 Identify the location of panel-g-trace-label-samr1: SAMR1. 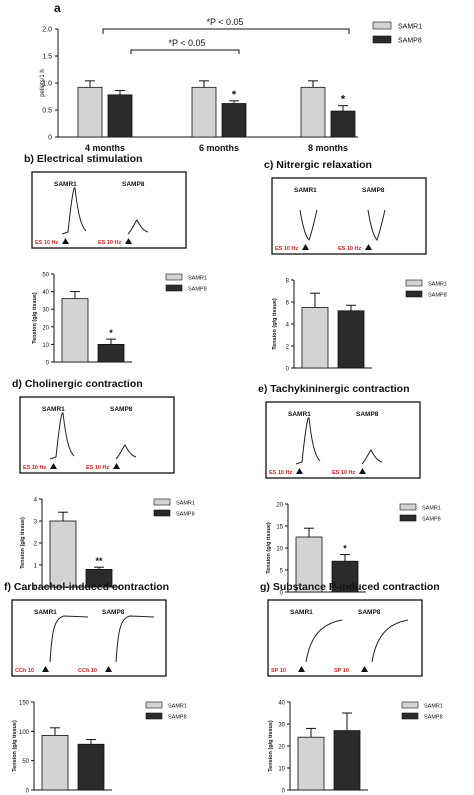
(301, 612).